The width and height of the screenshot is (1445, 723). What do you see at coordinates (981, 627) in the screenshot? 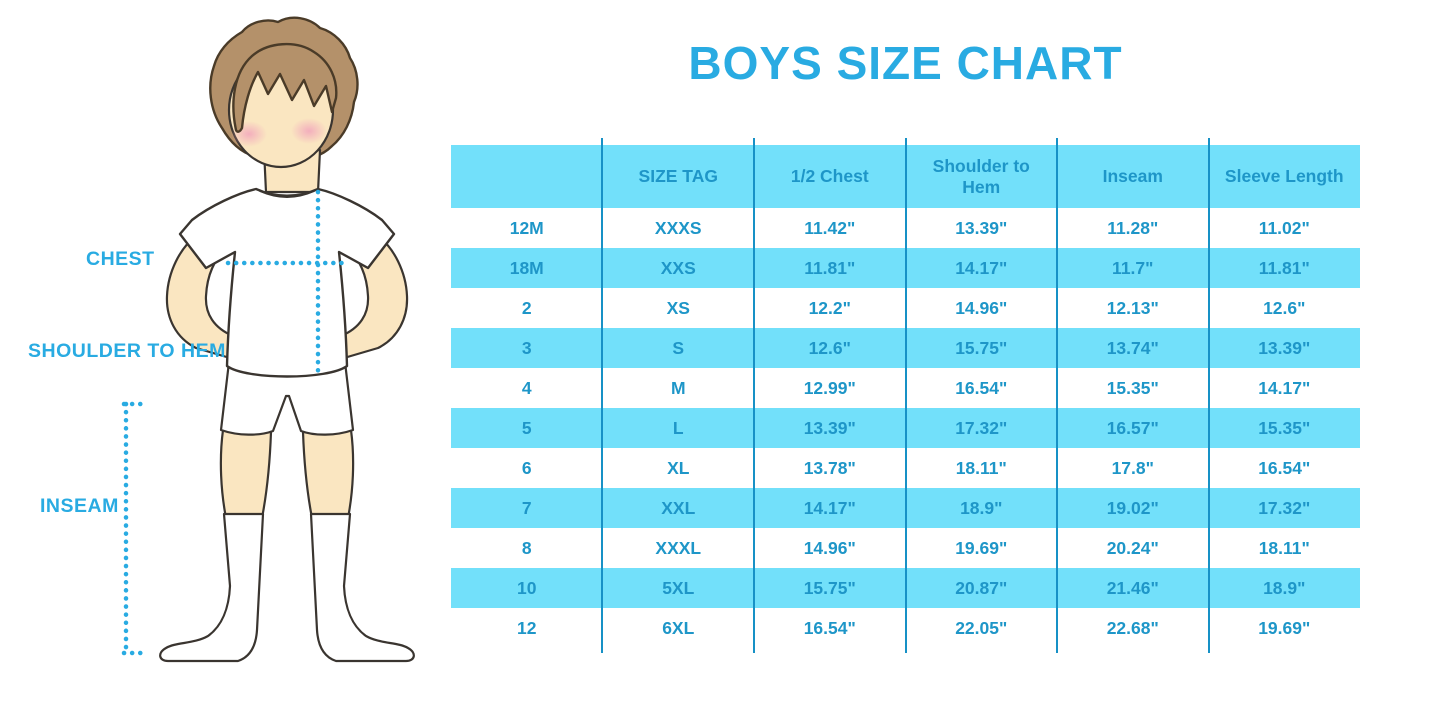
I see `table-cell: 22.05"` at bounding box center [981, 627].